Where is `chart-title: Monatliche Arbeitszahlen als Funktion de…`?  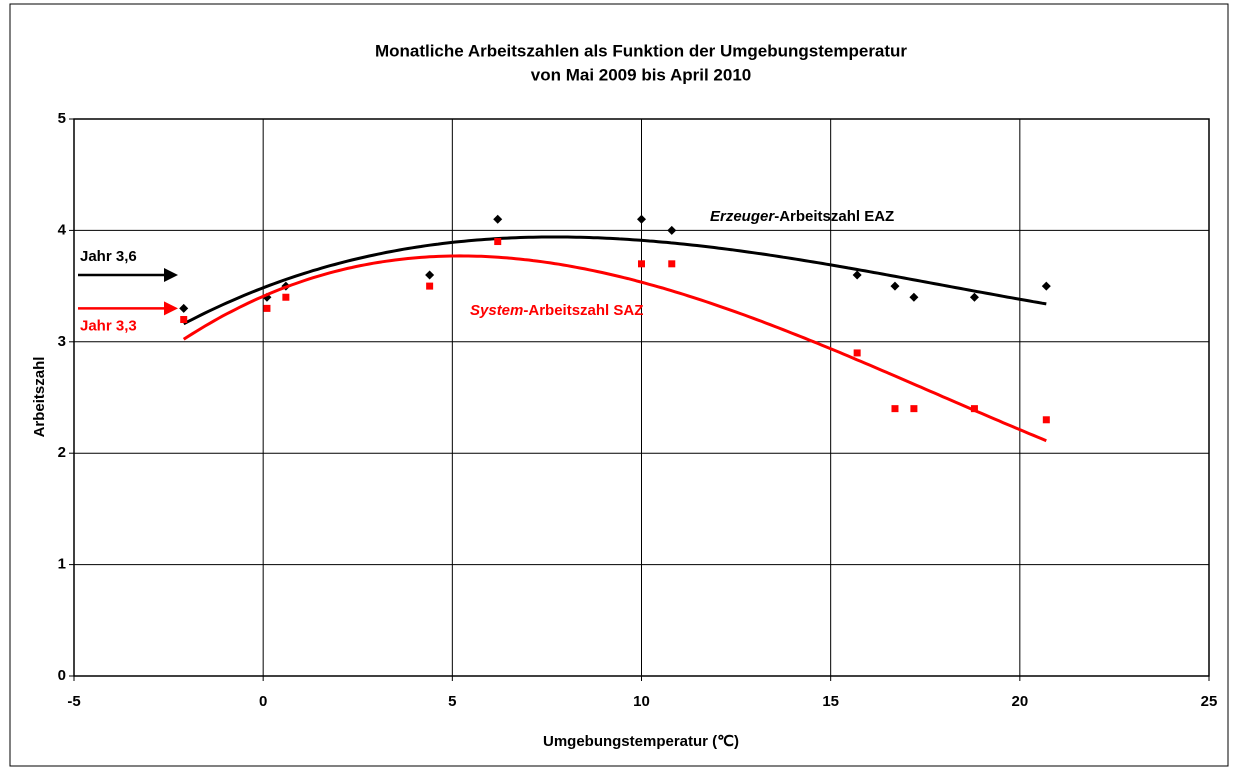 chart-title: Monatliche Arbeitszahlen als Funktion de… is located at coordinates (641, 50).